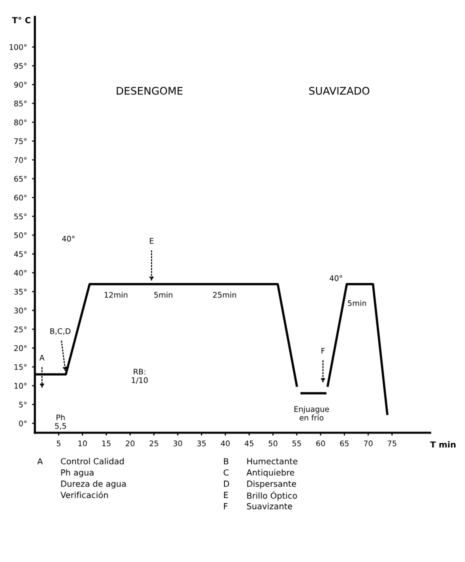 Image resolution: width=465 pixels, height=562 pixels. Describe the element at coordinates (84, 494) in the screenshot. I see `text: Verificación` at that location.